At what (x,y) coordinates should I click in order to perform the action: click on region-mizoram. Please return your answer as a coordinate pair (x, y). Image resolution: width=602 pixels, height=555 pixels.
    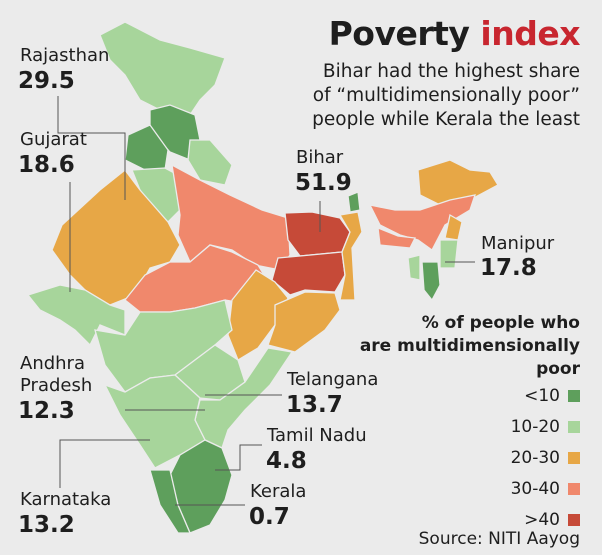
    Looking at the image, I should click on (431, 281).